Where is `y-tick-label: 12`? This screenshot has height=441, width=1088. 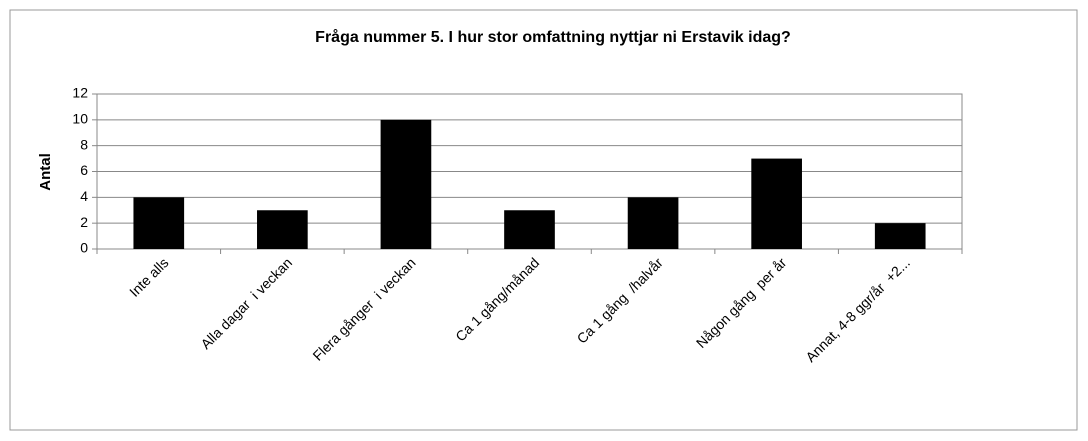 y-tick-label: 12 is located at coordinates (80, 93).